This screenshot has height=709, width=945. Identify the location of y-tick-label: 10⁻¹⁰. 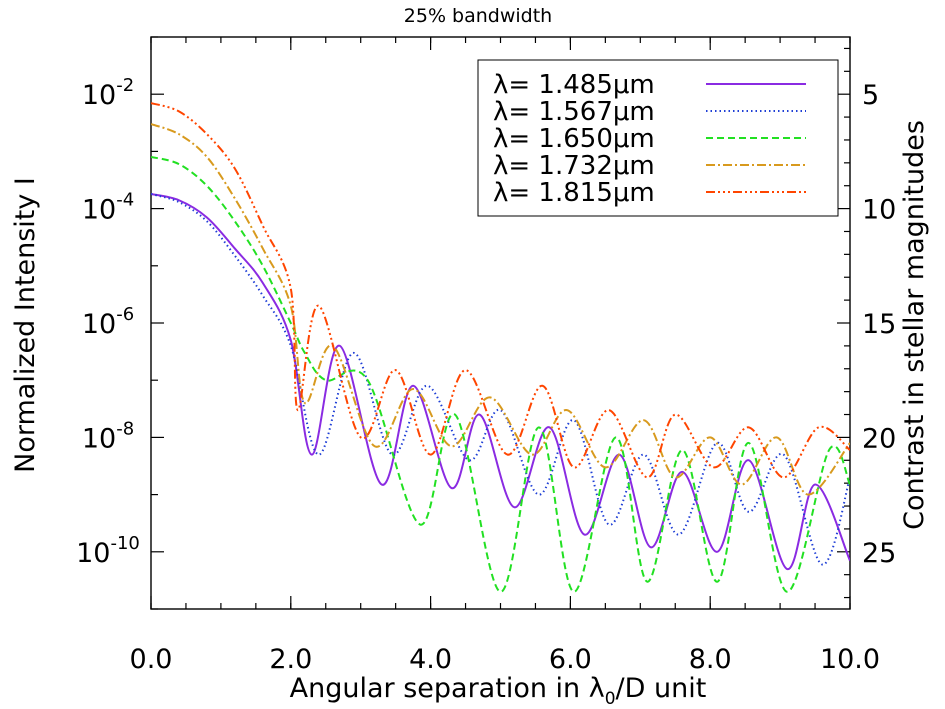
(108, 551).